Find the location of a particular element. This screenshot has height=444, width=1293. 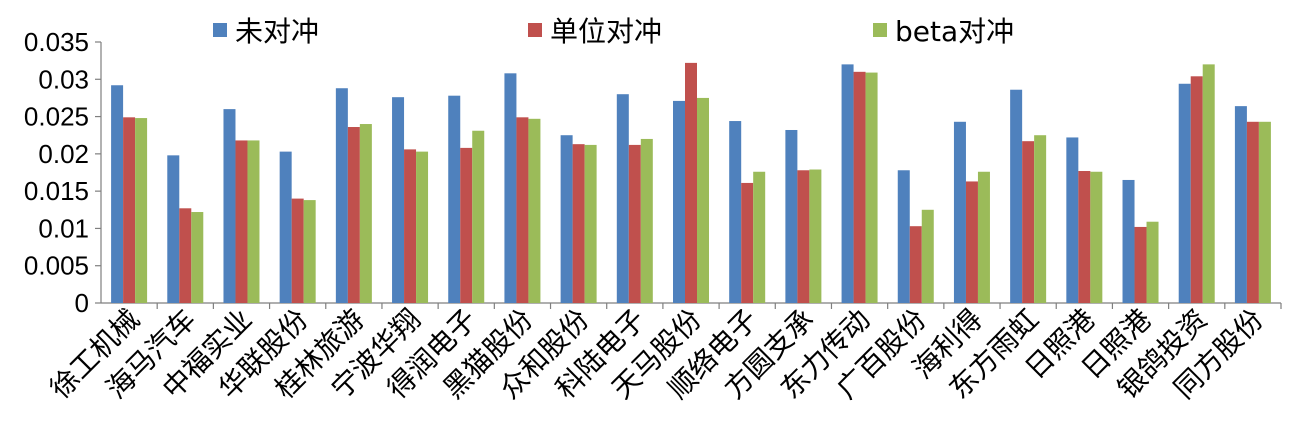

legend-swatch-unhedged is located at coordinates (220, 30).